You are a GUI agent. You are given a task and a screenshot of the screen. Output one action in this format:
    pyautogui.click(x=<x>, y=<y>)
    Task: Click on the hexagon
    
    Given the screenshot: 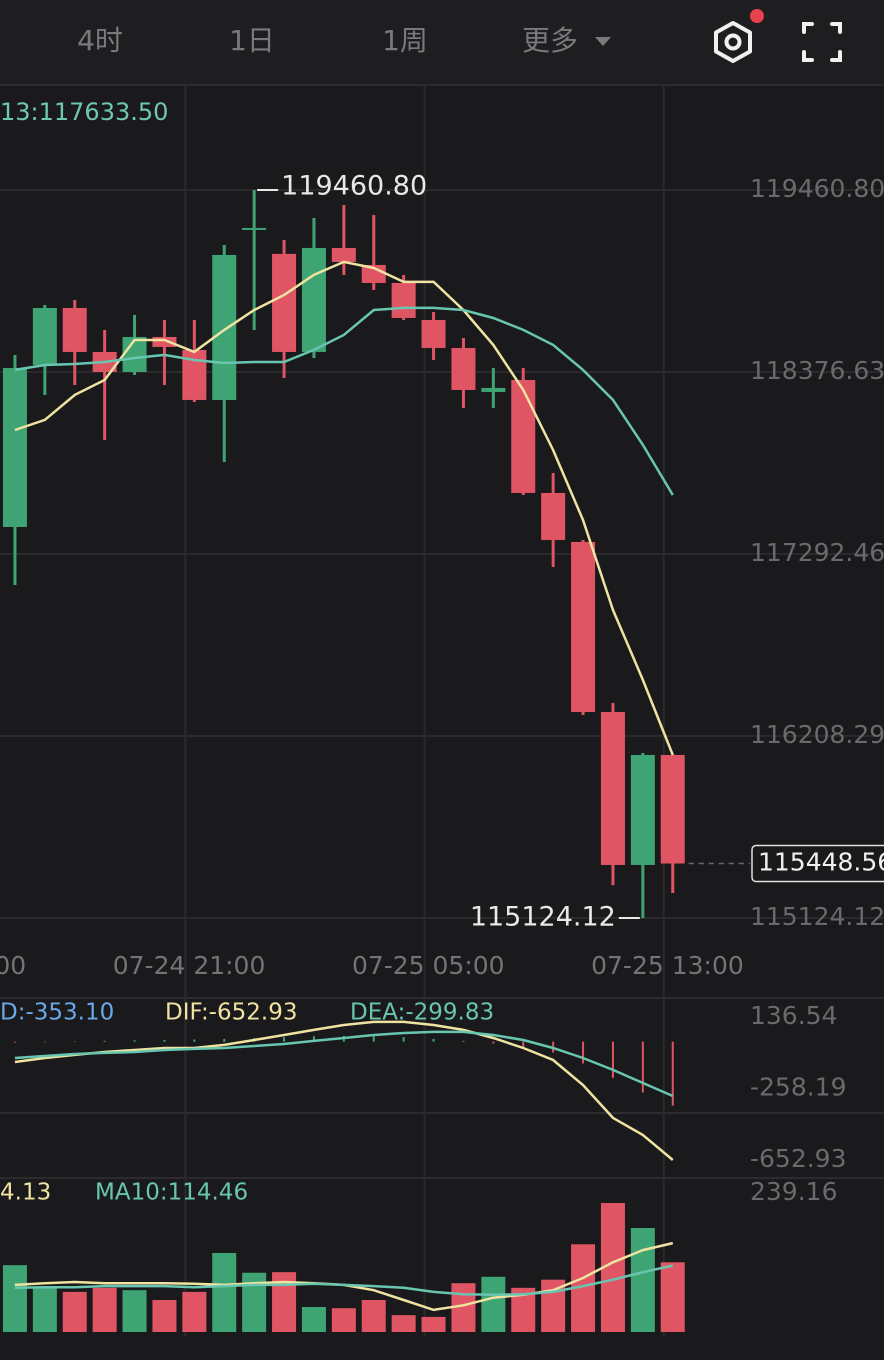 What is the action you would take?
    pyautogui.click(x=733, y=42)
    